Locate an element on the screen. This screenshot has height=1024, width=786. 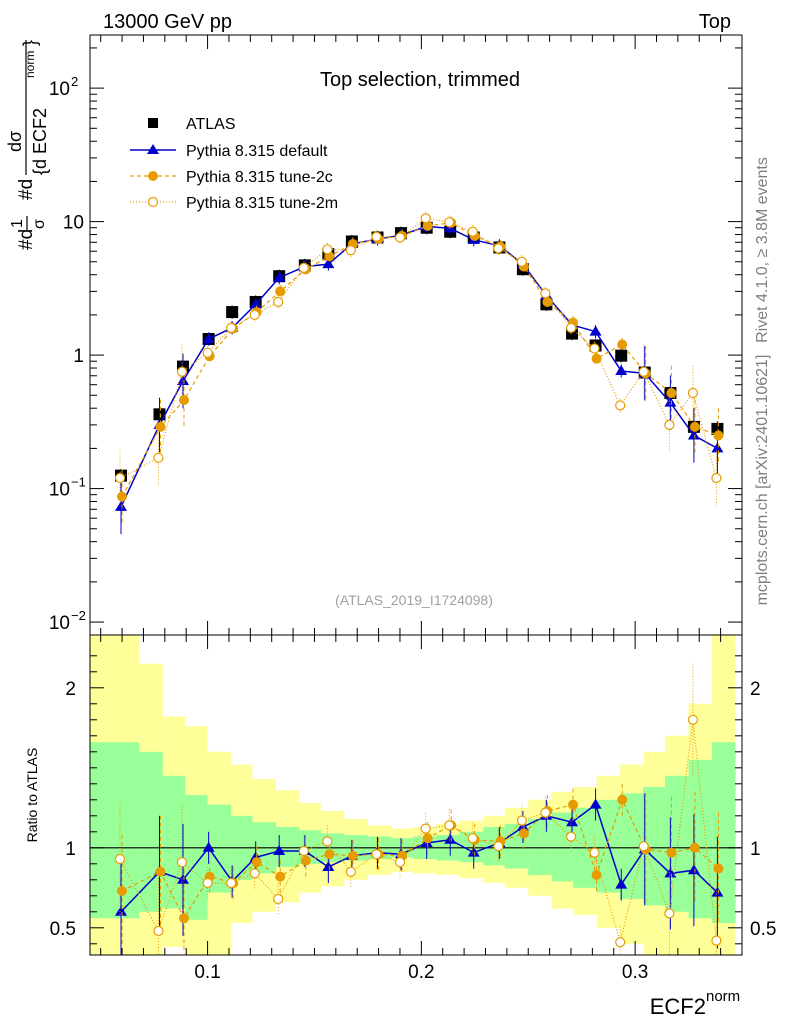
legend-tune2m-label: Pythia 8.315 tune-2m is located at coordinates (262, 203).